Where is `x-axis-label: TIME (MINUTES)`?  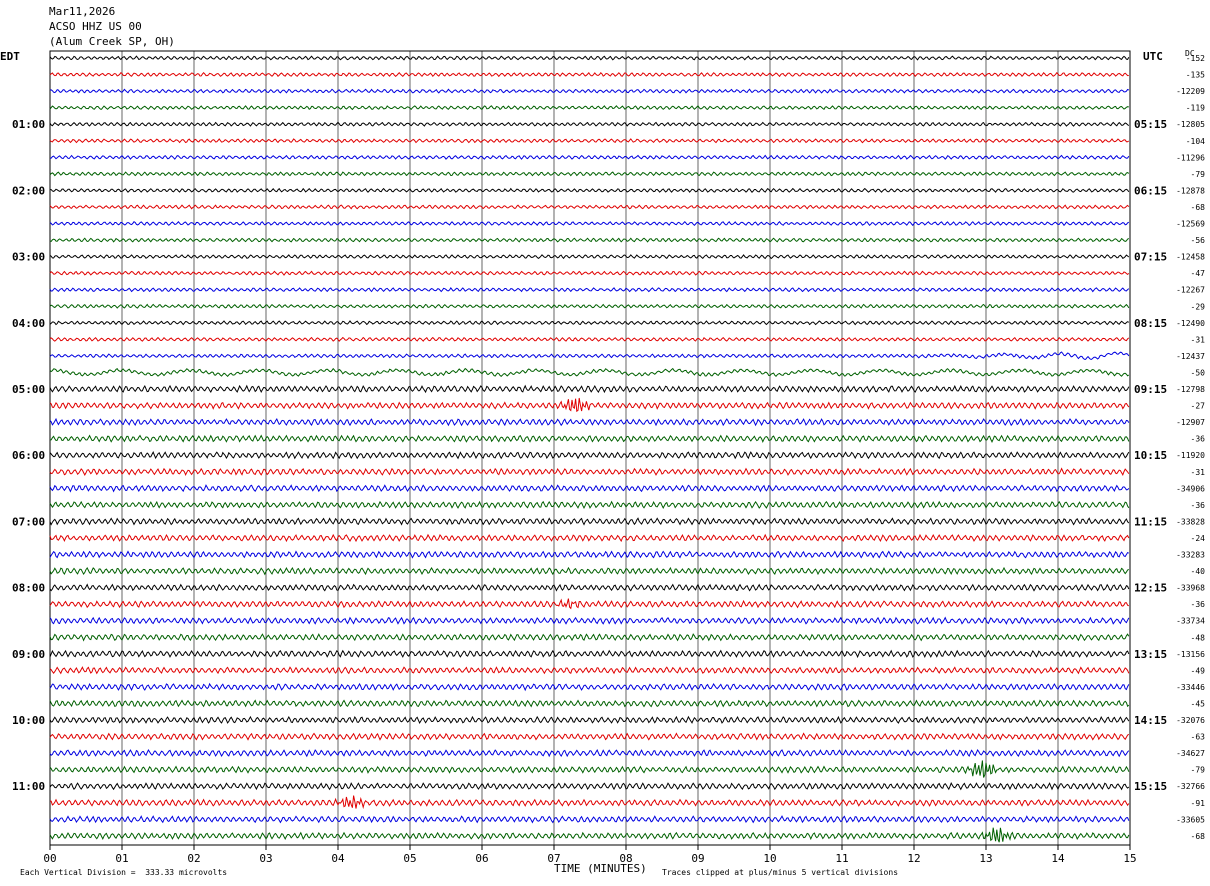 x-axis-label: TIME (MINUTES) is located at coordinates (600, 868).